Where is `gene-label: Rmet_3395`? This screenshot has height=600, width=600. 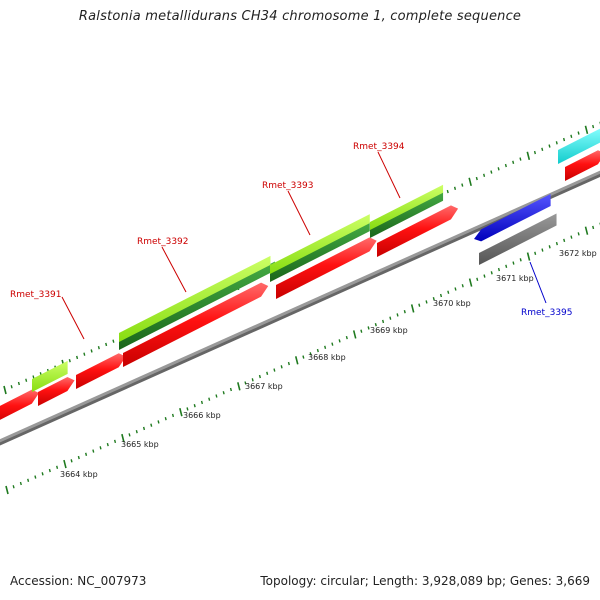 gene-label: Rmet_3395 is located at coordinates (547, 313).